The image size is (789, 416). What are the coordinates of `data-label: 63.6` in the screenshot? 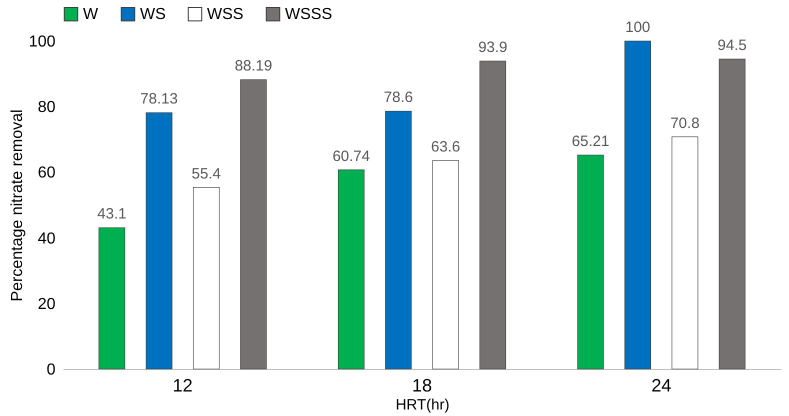 It's located at (445, 147).